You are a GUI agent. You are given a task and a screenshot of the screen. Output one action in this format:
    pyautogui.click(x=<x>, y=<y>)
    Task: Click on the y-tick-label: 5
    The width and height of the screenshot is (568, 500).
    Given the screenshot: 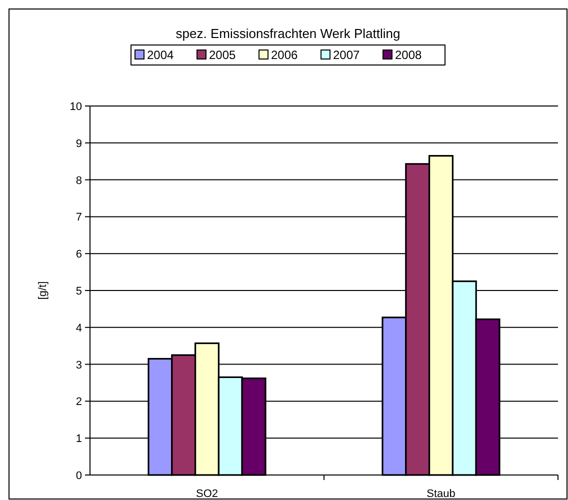 What is the action you would take?
    pyautogui.click(x=79, y=292)
    